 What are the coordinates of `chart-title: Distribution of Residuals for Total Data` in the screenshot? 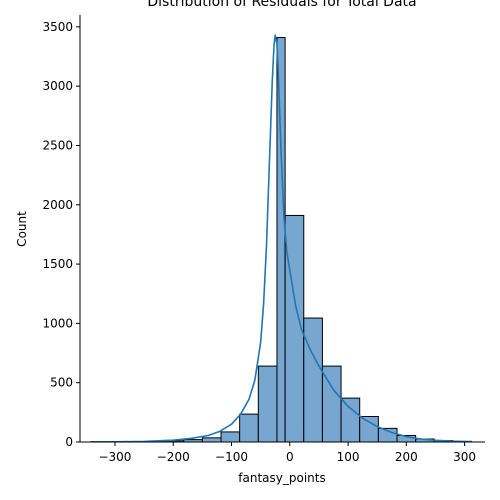 It's located at (281, 5).